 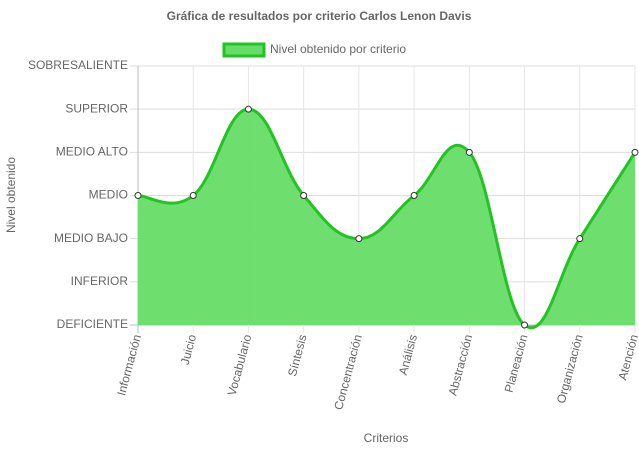 What do you see at coordinates (408, 355) in the screenshot?
I see `x-tick-label: Análisis` at bounding box center [408, 355].